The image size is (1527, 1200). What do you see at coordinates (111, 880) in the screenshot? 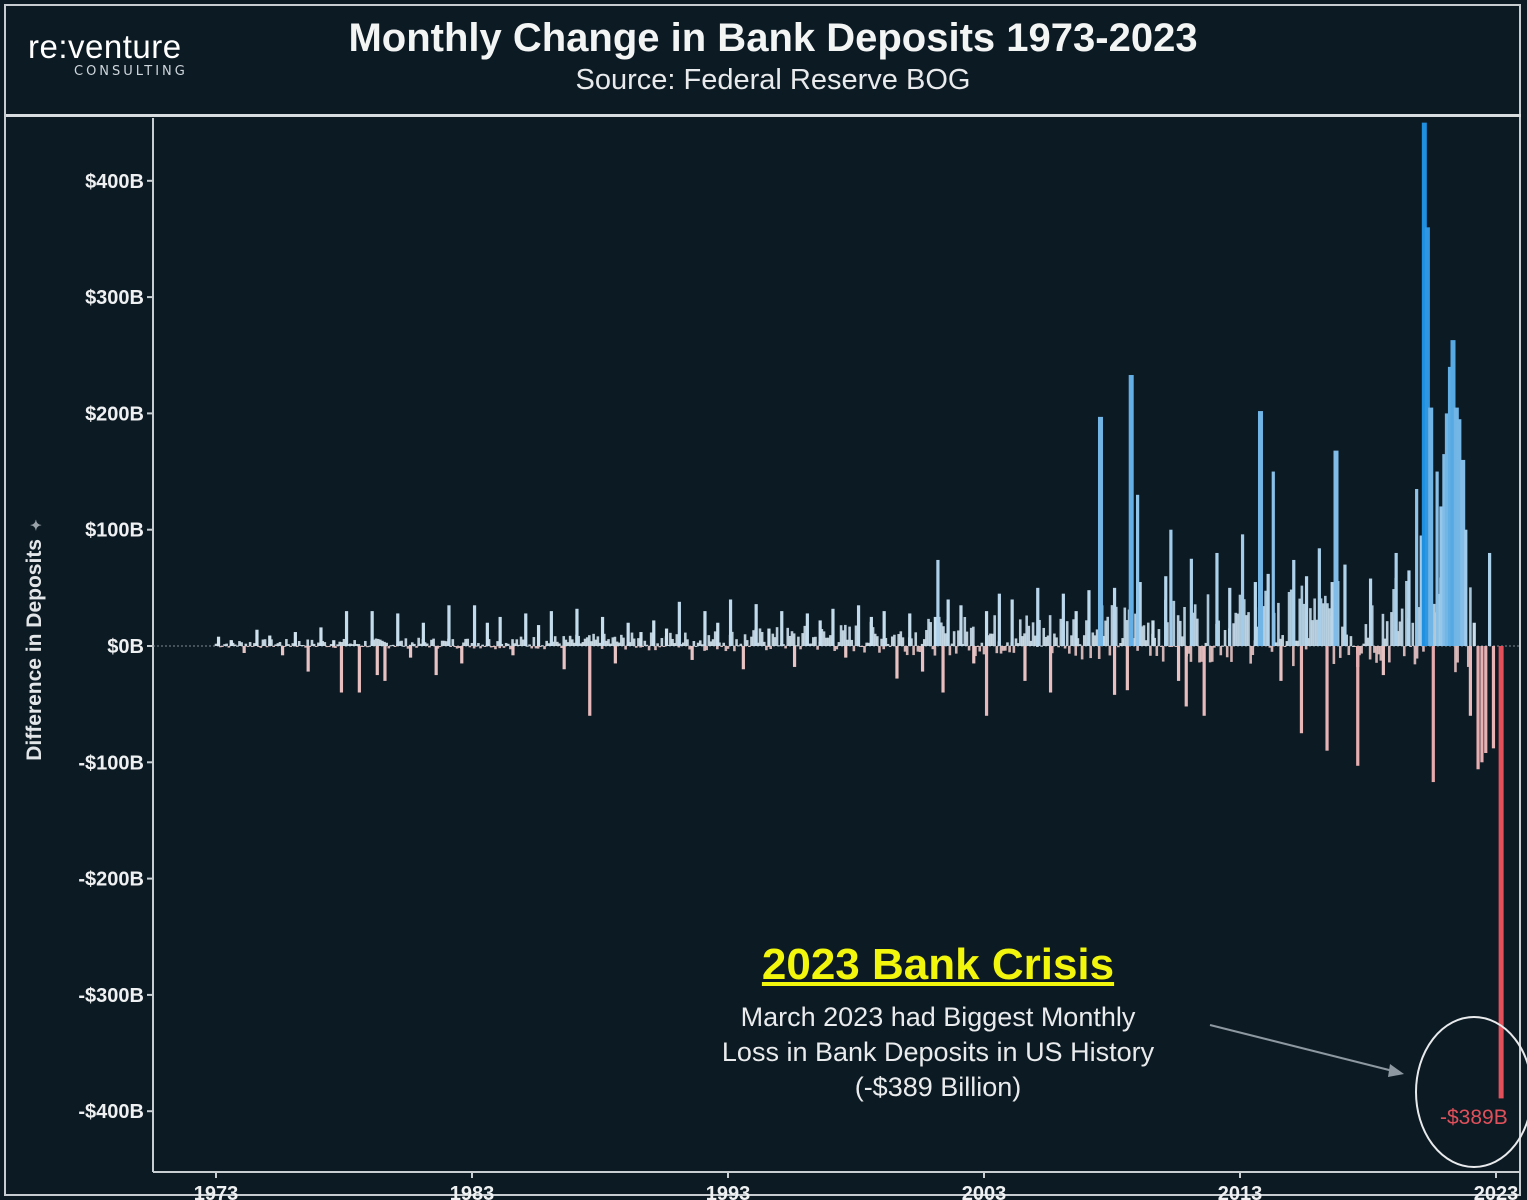
I see `y-tick-label: -$200B` at bounding box center [111, 880].